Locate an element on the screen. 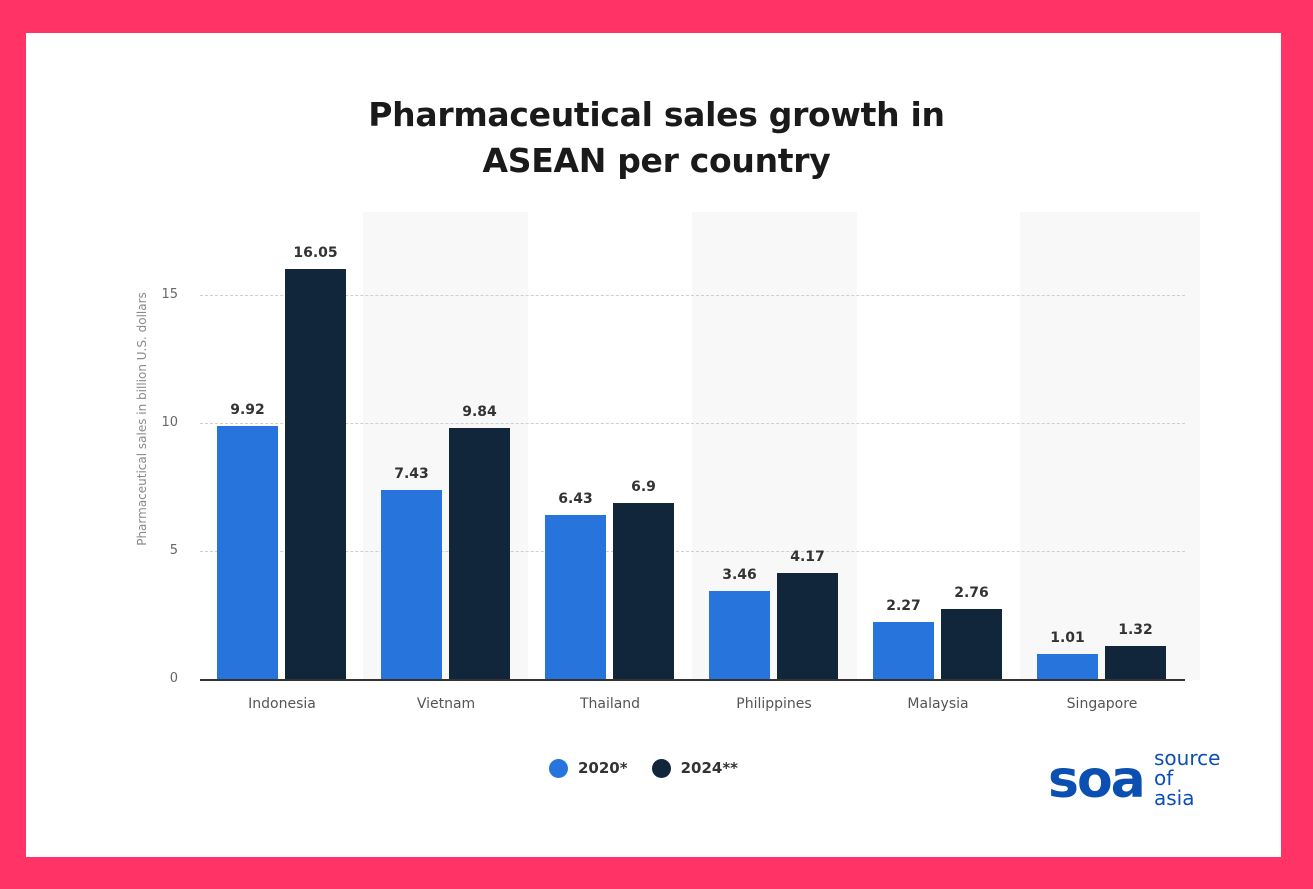  y-tick-0: 0 is located at coordinates (173, 678).